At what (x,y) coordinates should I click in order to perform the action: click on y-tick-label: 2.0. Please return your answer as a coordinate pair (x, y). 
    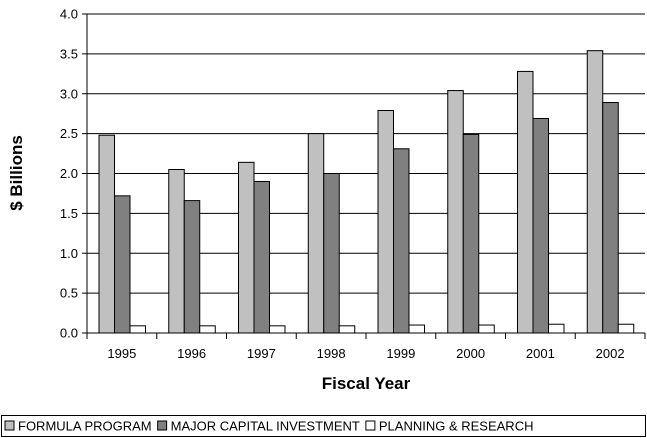
    Looking at the image, I should click on (69, 173).